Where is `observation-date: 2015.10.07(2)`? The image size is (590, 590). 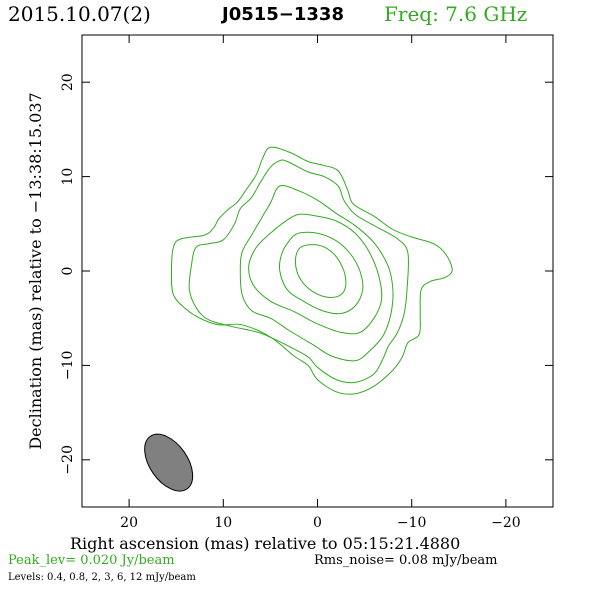
observation-date: 2015.10.07(2) is located at coordinates (79, 14).